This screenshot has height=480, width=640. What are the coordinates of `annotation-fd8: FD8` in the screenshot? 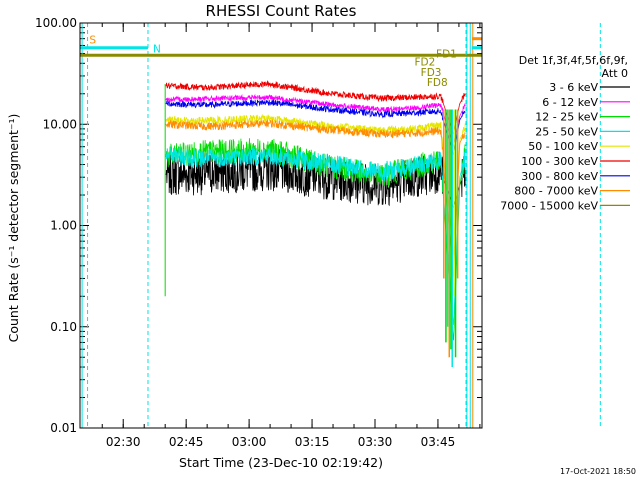 It's located at (437, 83).